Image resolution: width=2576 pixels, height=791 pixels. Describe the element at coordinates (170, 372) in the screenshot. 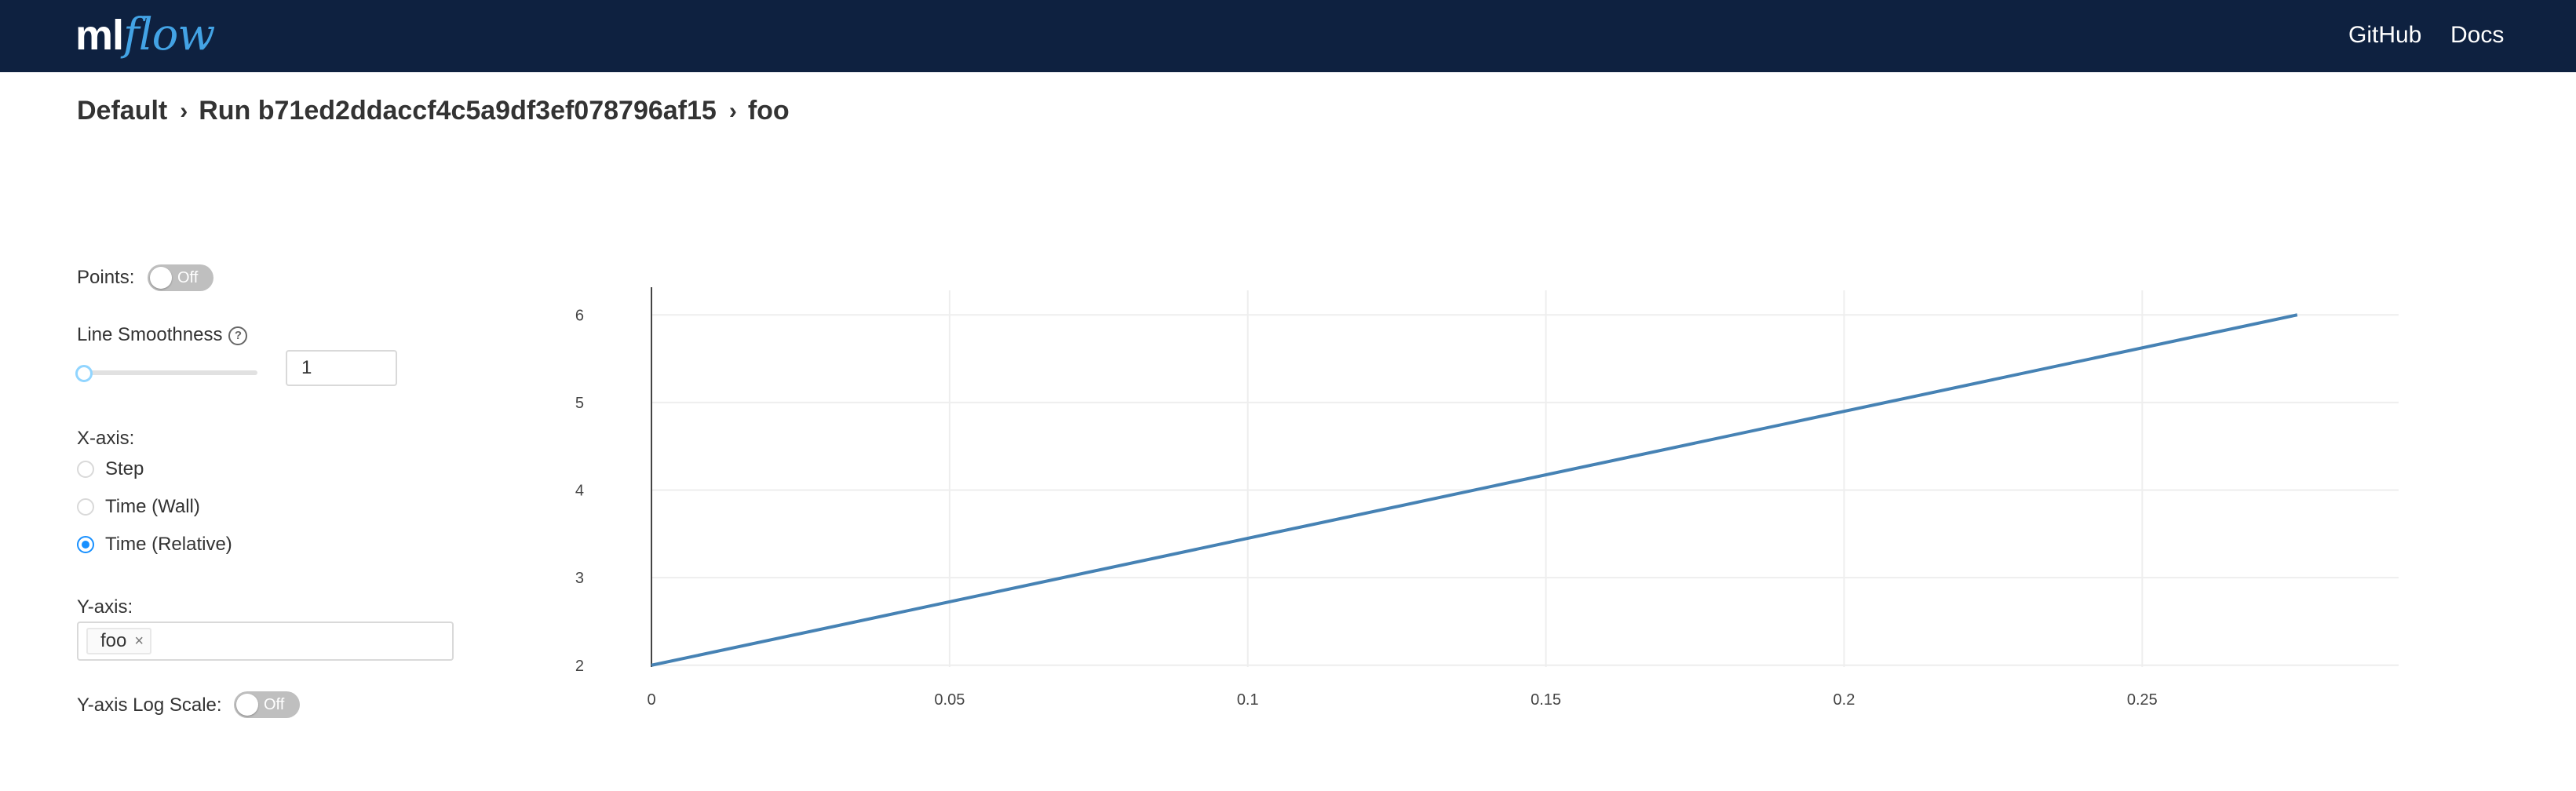

I see `smoothness-slider-track` at that location.